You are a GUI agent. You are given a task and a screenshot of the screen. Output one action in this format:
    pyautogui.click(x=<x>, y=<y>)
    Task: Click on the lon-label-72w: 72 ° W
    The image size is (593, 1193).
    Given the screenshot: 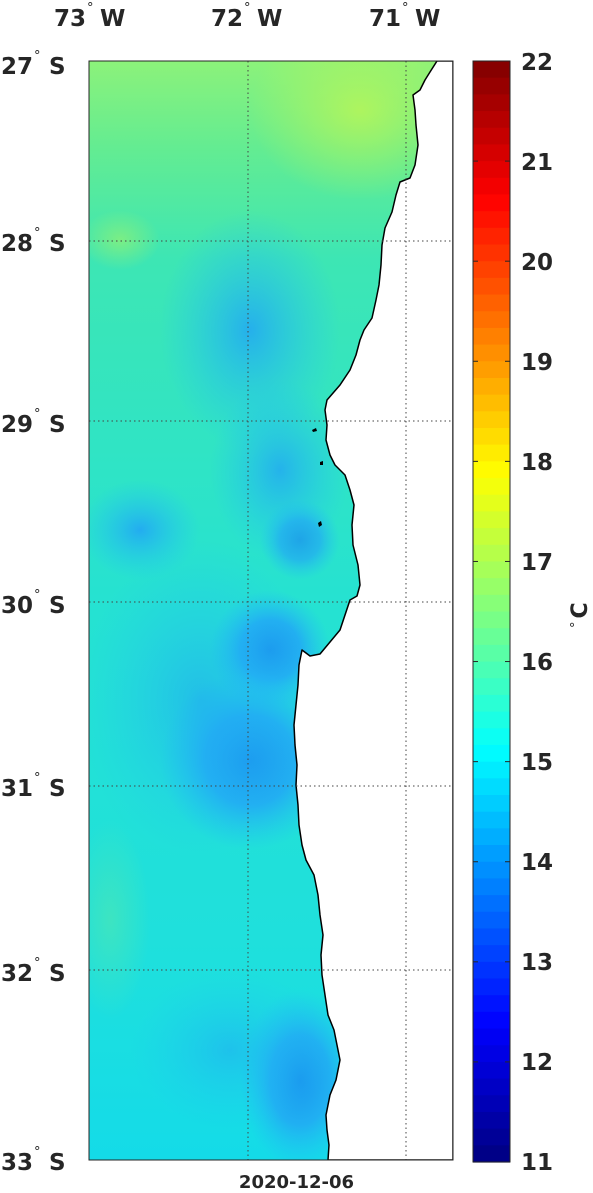 What is the action you would take?
    pyautogui.click(x=246, y=17)
    